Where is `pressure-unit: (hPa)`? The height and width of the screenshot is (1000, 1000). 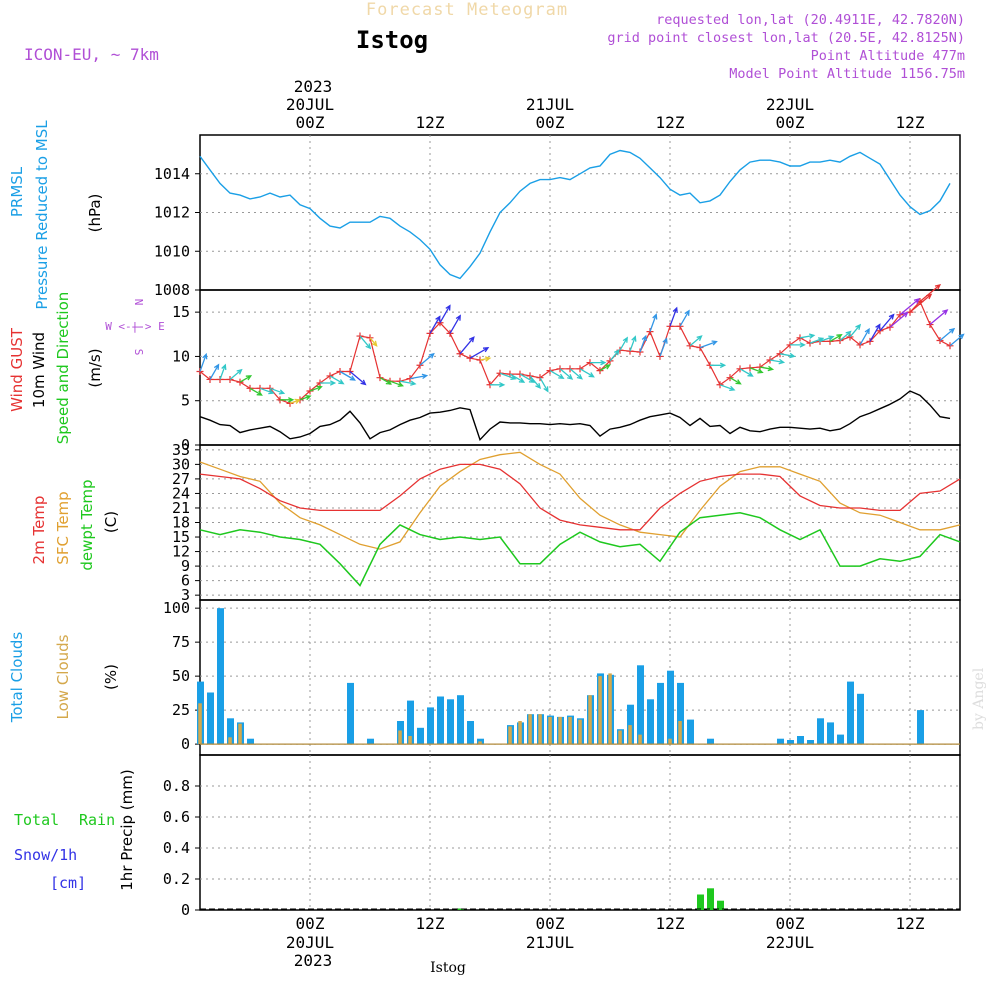
pressure-unit: (hPa) is located at coordinates (95, 213).